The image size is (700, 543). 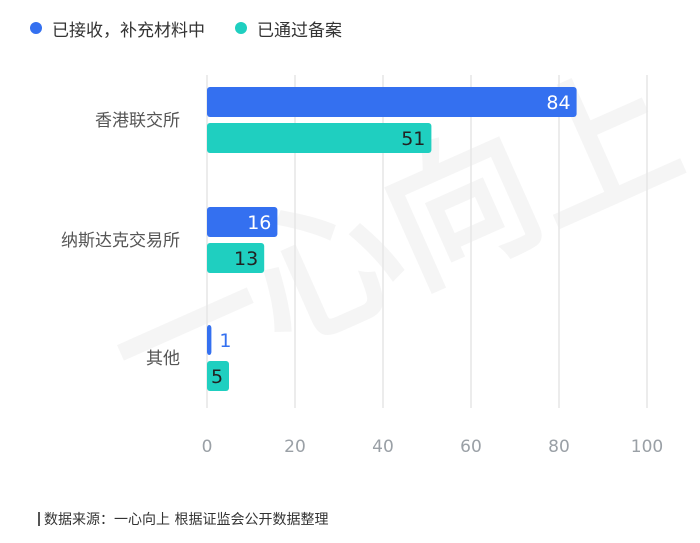 I want to click on x-tick-label: 20, so click(x=295, y=447).